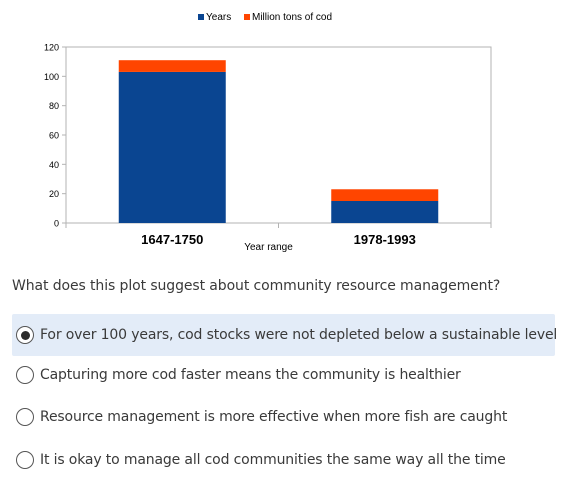 The width and height of the screenshot is (567, 491). Describe the element at coordinates (385, 239) in the screenshot. I see `x-category-label: 1978-1993` at that location.